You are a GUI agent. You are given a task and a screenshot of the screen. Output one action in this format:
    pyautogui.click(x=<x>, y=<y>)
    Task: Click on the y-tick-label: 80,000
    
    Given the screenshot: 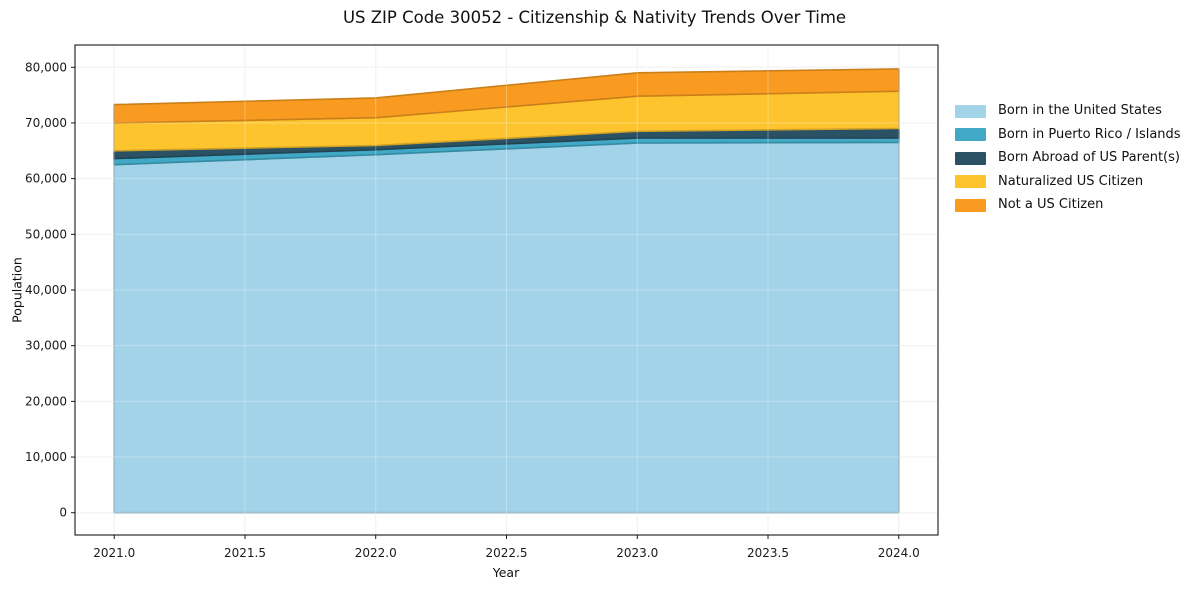 What is the action you would take?
    pyautogui.click(x=46, y=67)
    